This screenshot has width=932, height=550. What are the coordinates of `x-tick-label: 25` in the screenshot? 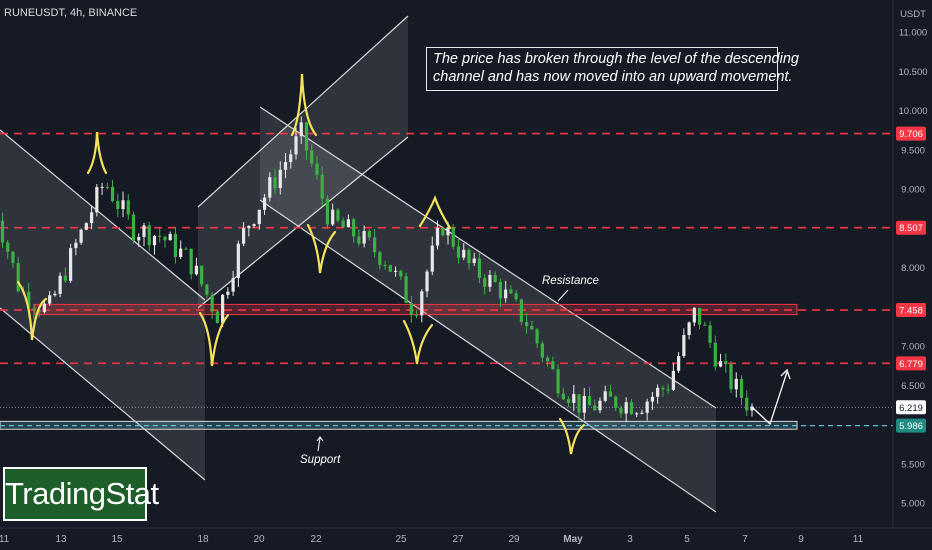 It's located at (401, 539).